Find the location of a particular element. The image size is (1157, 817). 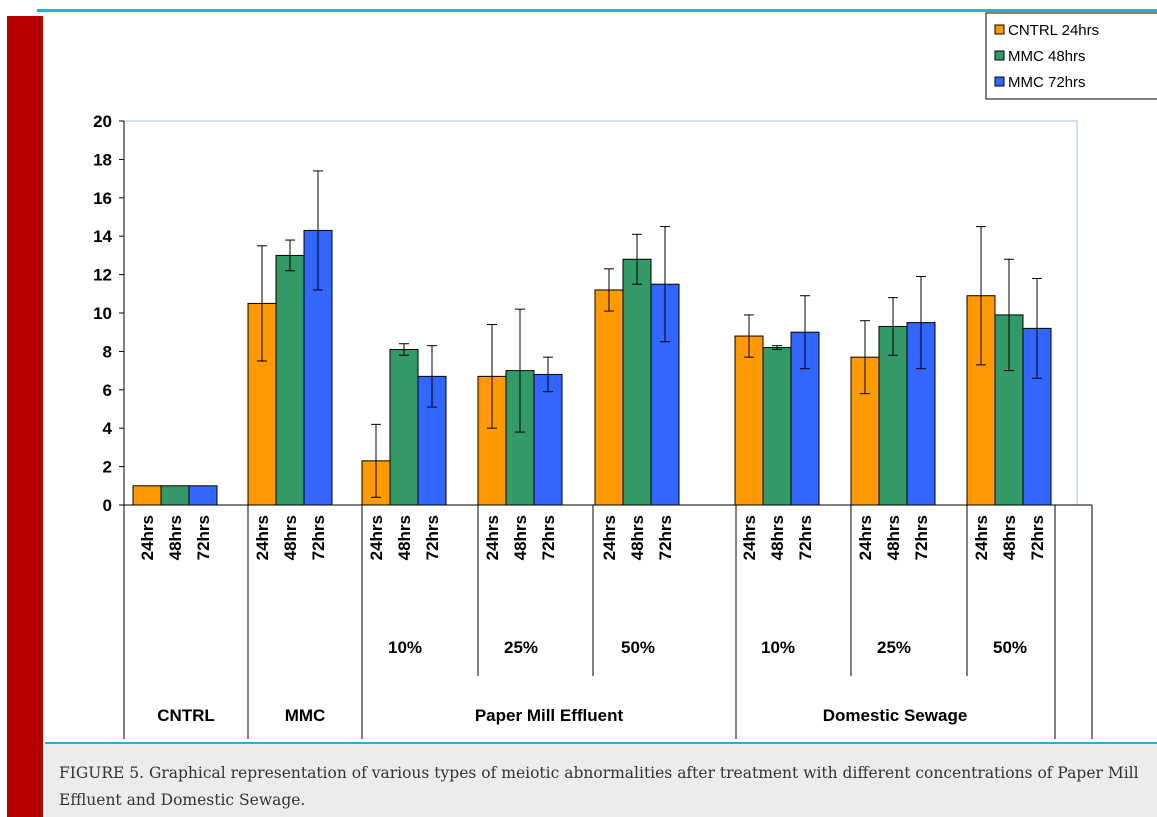

y-tick-label: 4 is located at coordinates (108, 428).